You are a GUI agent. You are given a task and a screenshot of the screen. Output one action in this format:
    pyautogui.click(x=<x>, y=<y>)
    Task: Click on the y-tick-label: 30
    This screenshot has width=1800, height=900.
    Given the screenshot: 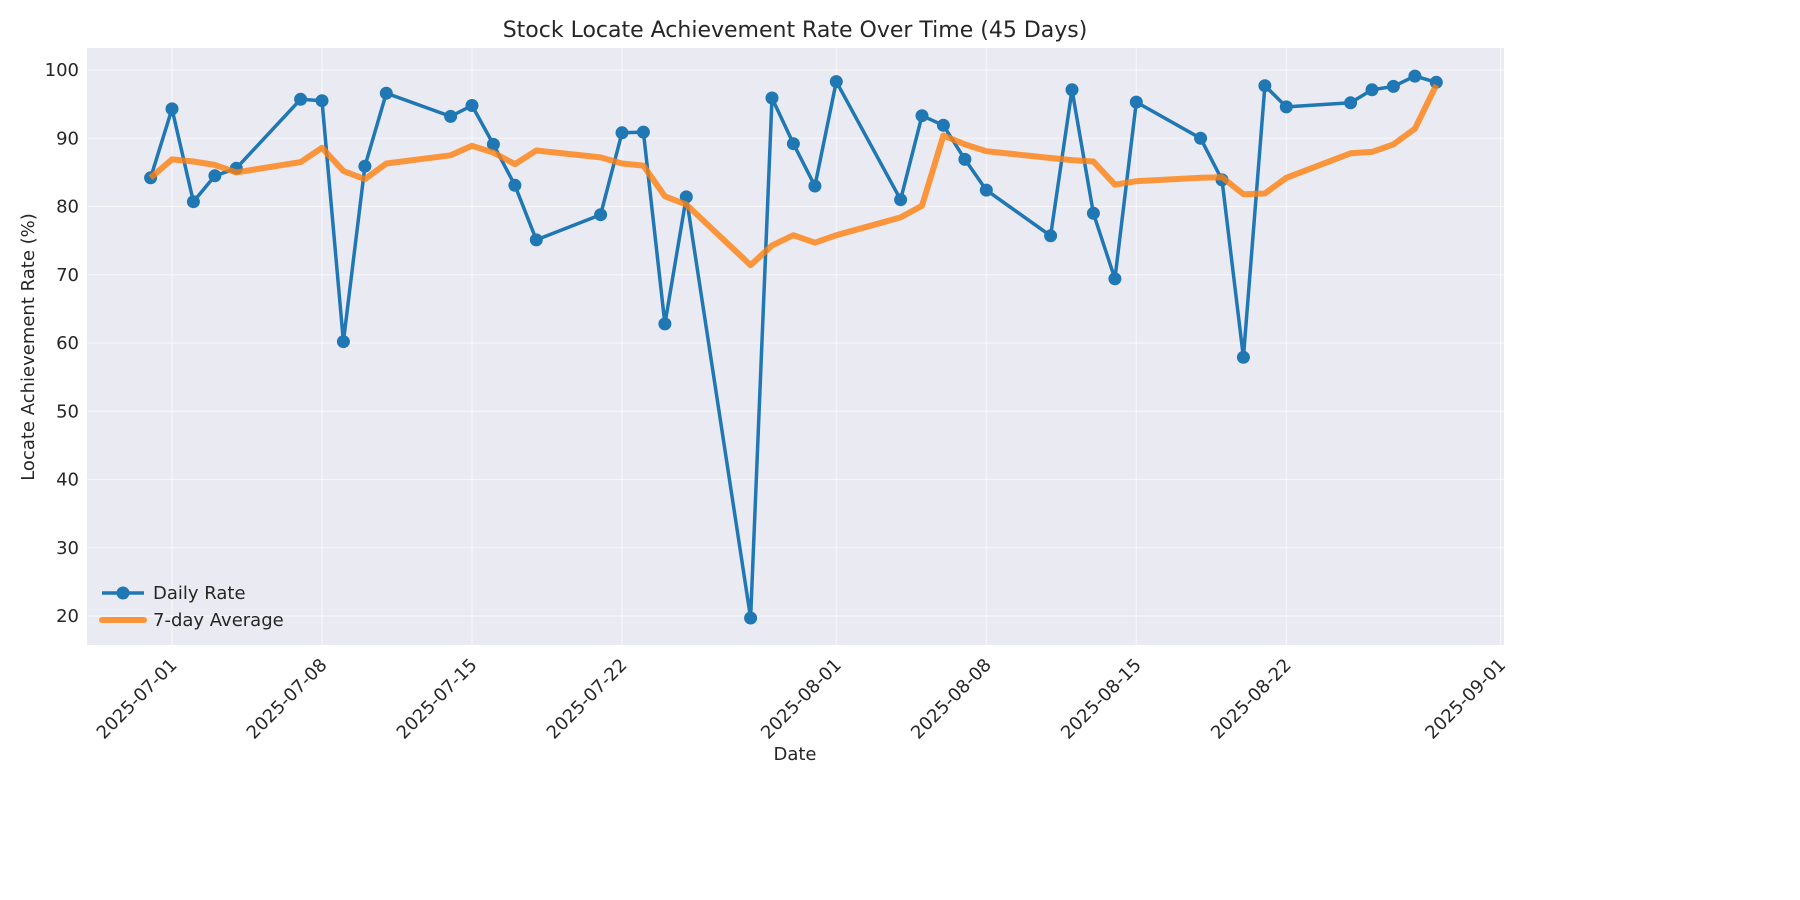 What is the action you would take?
    pyautogui.click(x=67, y=548)
    